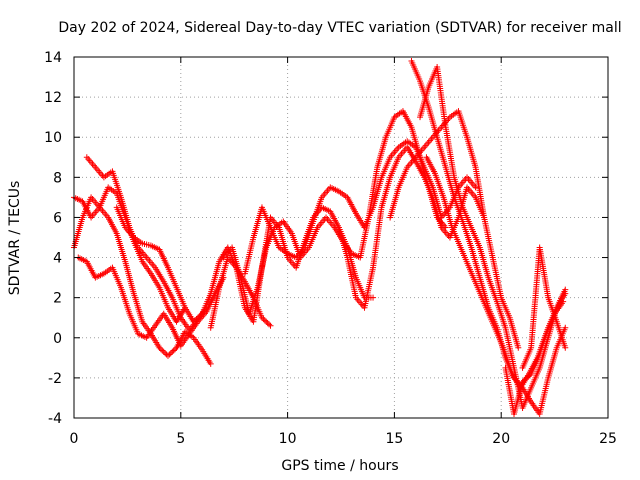 The height and width of the screenshot is (480, 640). Describe the element at coordinates (180, 439) in the screenshot. I see `x-tick-label: 5` at that location.